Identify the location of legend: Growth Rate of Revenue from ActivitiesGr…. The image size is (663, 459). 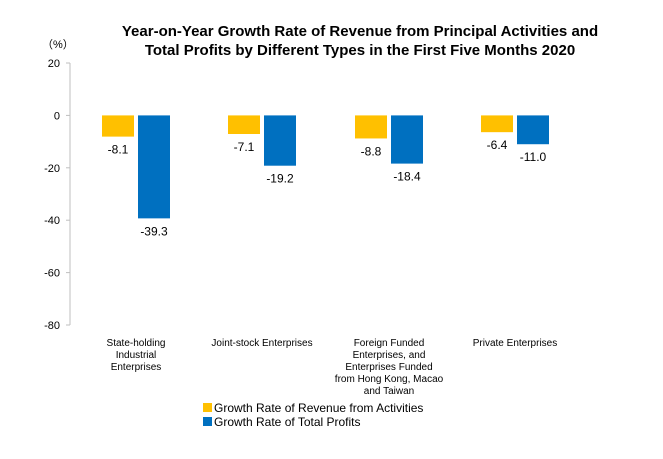
(313, 415).